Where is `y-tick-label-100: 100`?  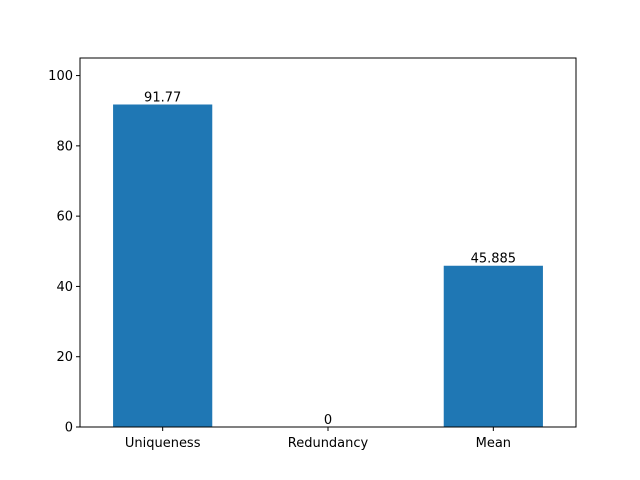 y-tick-label-100: 100 is located at coordinates (60, 76).